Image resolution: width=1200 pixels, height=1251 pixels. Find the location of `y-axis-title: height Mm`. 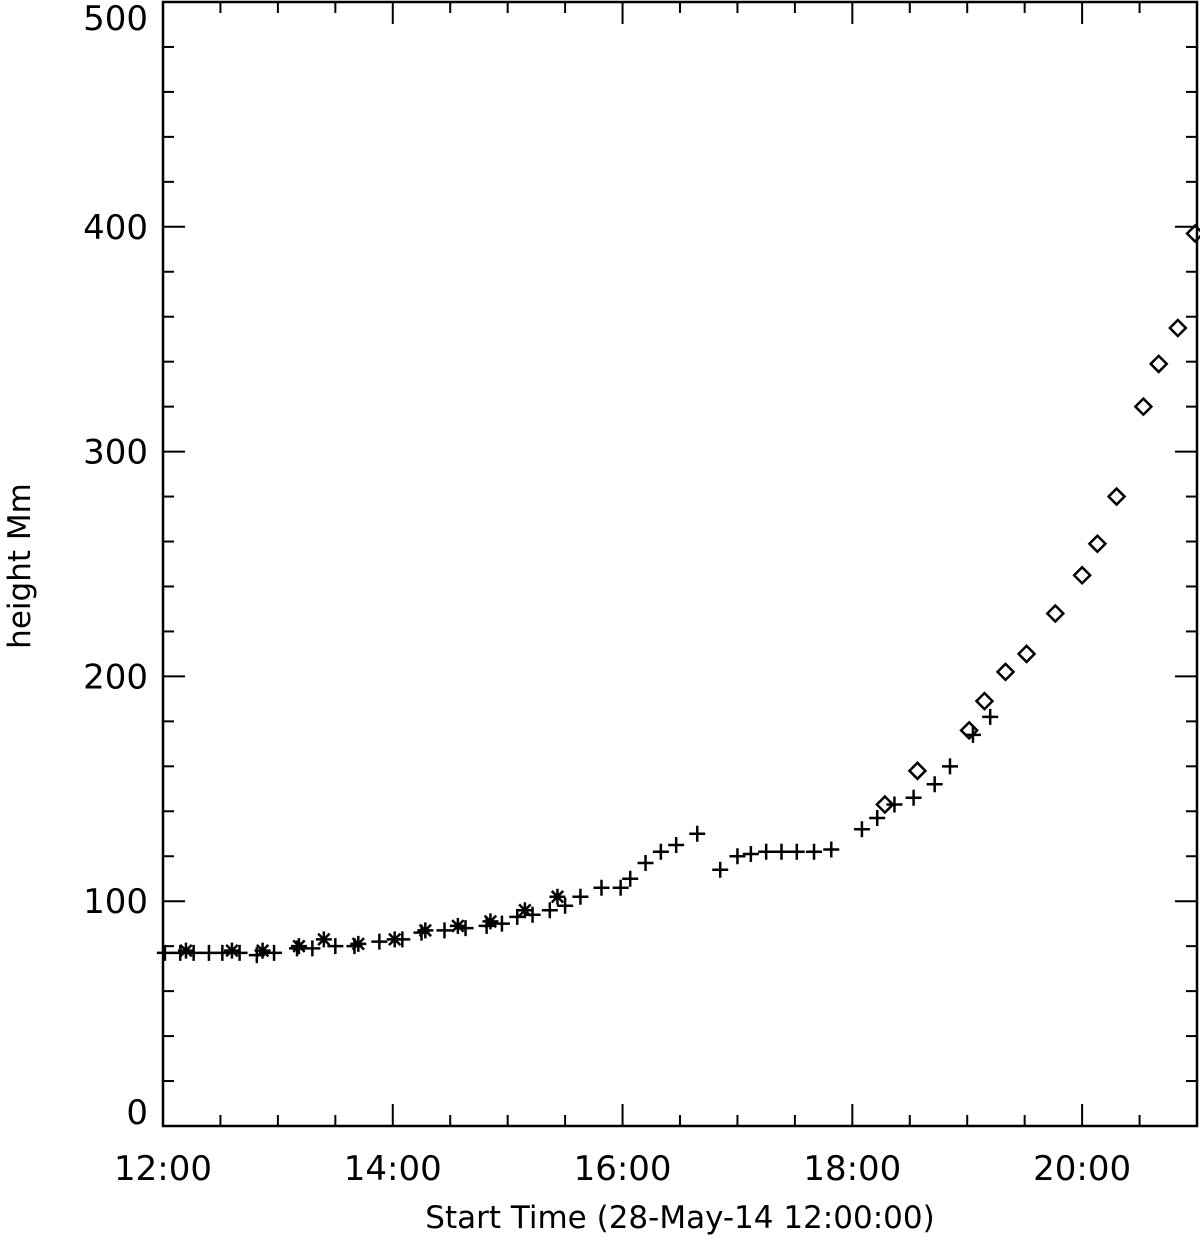

y-axis-title: height Mm is located at coordinates (20, 566).